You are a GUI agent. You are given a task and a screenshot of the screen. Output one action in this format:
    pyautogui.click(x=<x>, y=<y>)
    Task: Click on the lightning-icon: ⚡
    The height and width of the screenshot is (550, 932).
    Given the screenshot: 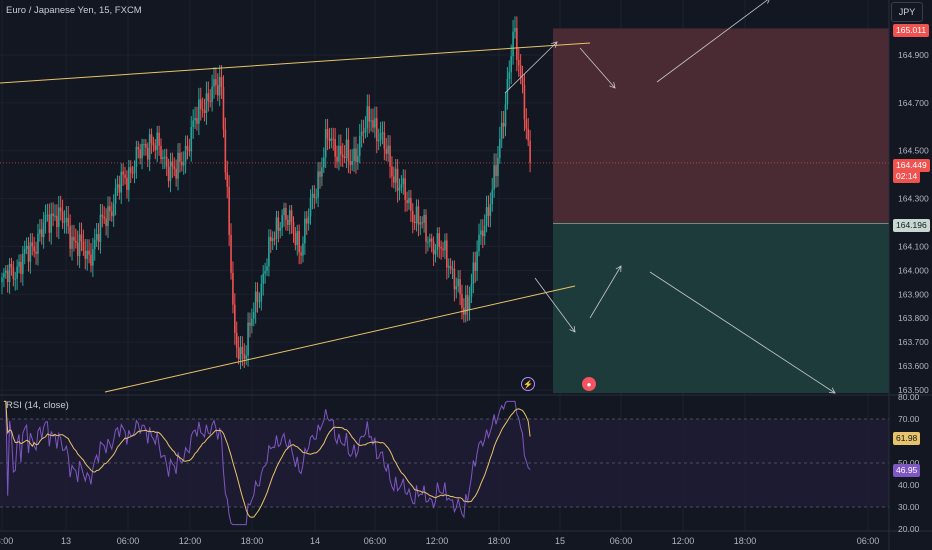 What is the action you would take?
    pyautogui.click(x=528, y=384)
    